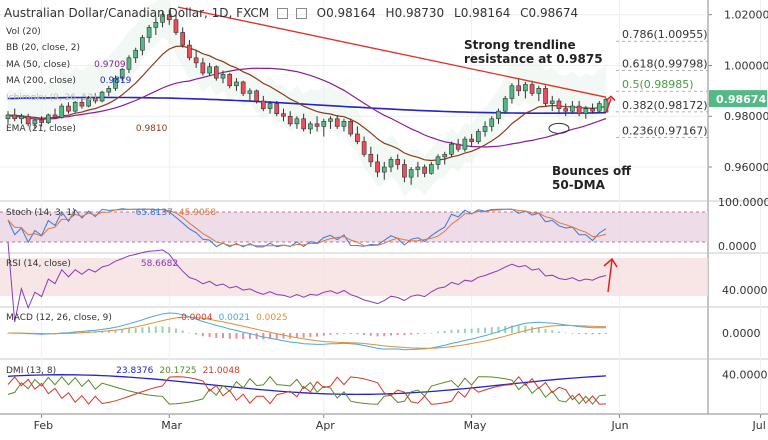  I want to click on legend-vol-label: Vol (20), so click(23, 32).